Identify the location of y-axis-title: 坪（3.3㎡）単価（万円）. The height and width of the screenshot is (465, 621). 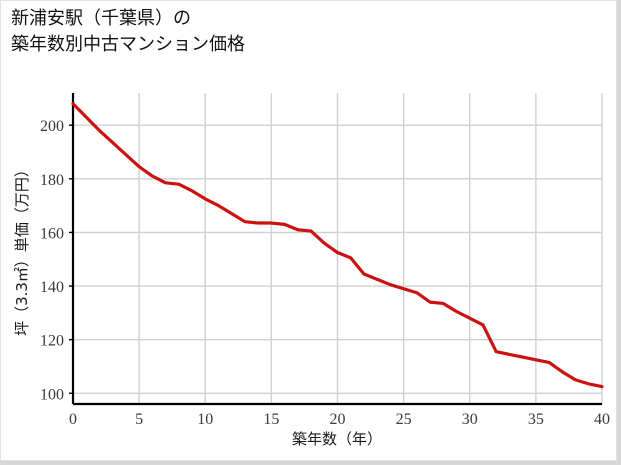
(22, 249).